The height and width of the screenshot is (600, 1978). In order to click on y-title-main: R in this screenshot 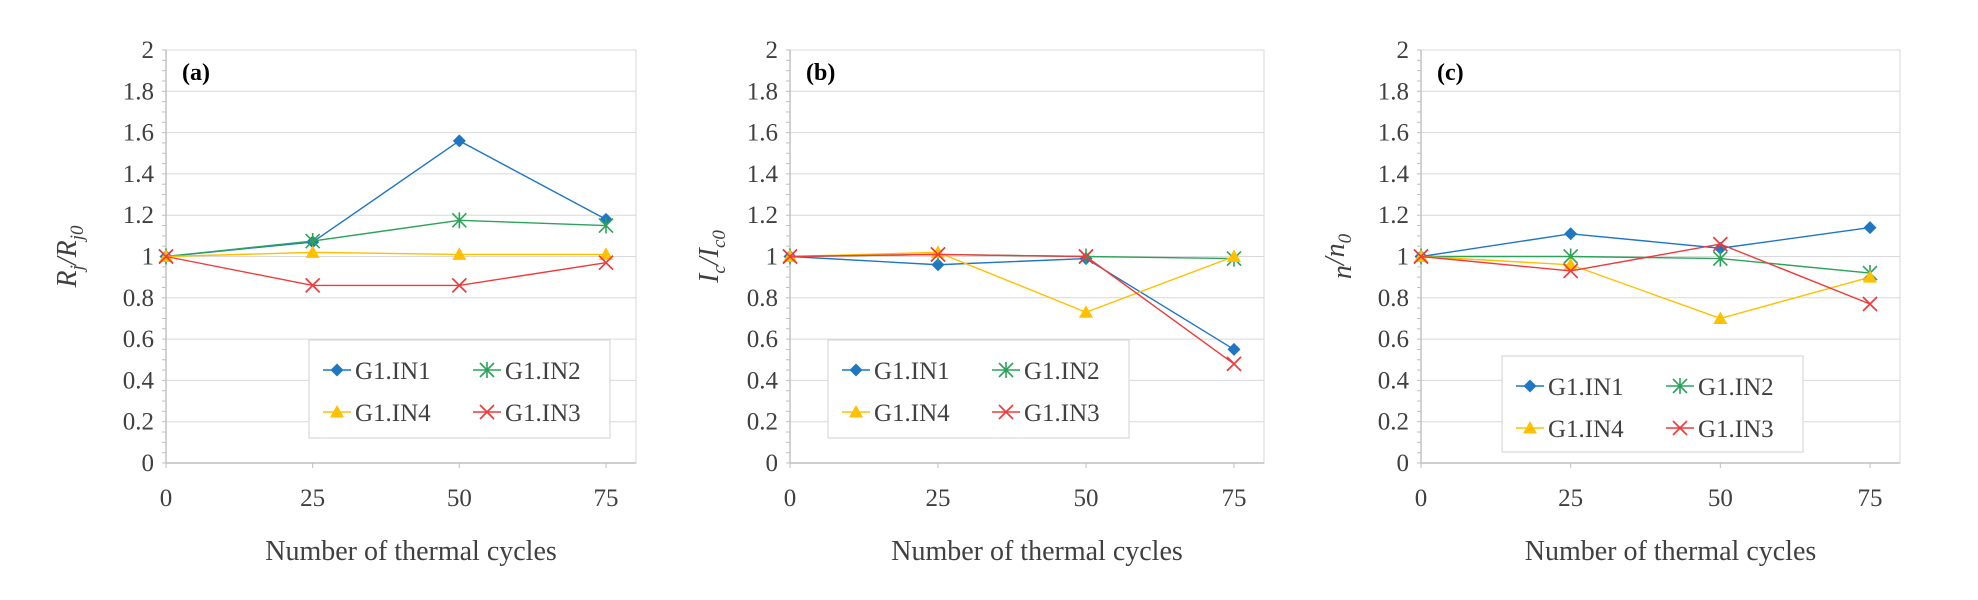, I will do `click(67, 279)`.